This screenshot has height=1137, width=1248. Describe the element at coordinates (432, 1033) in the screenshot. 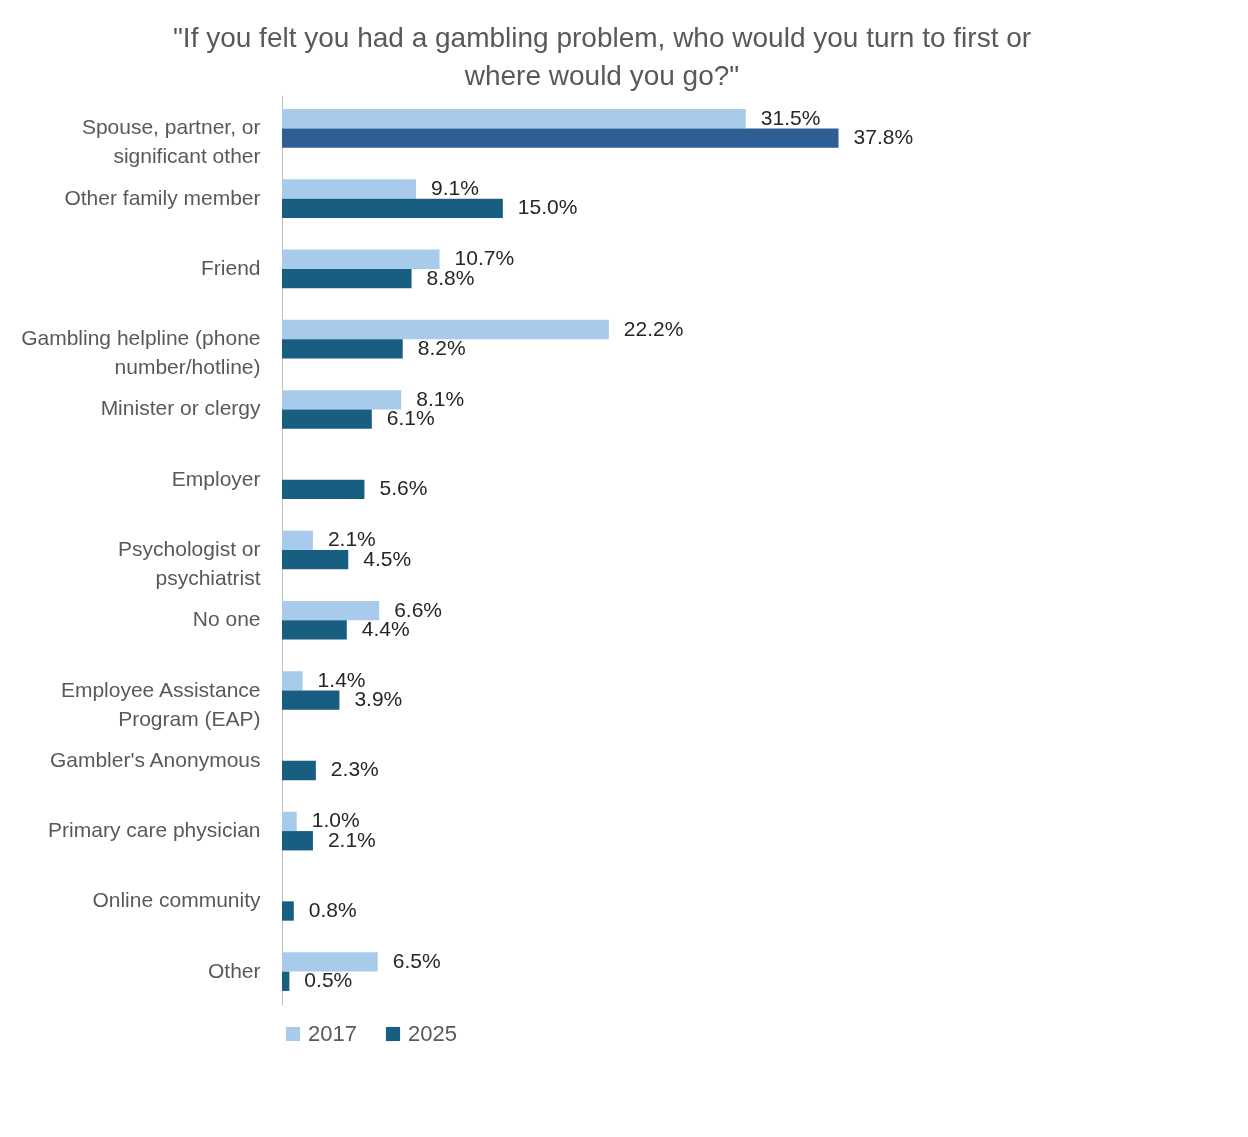

I see `legend-label: 2025` at that location.